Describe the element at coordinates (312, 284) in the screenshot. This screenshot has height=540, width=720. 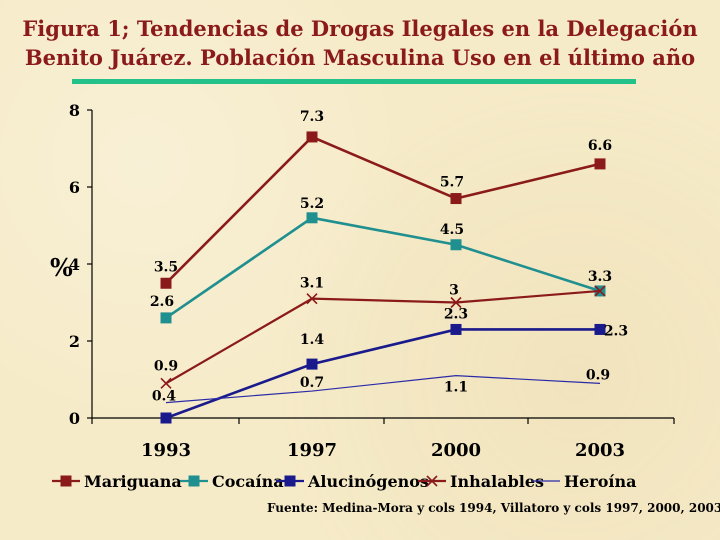
I see `data-label: 3.1` at that location.